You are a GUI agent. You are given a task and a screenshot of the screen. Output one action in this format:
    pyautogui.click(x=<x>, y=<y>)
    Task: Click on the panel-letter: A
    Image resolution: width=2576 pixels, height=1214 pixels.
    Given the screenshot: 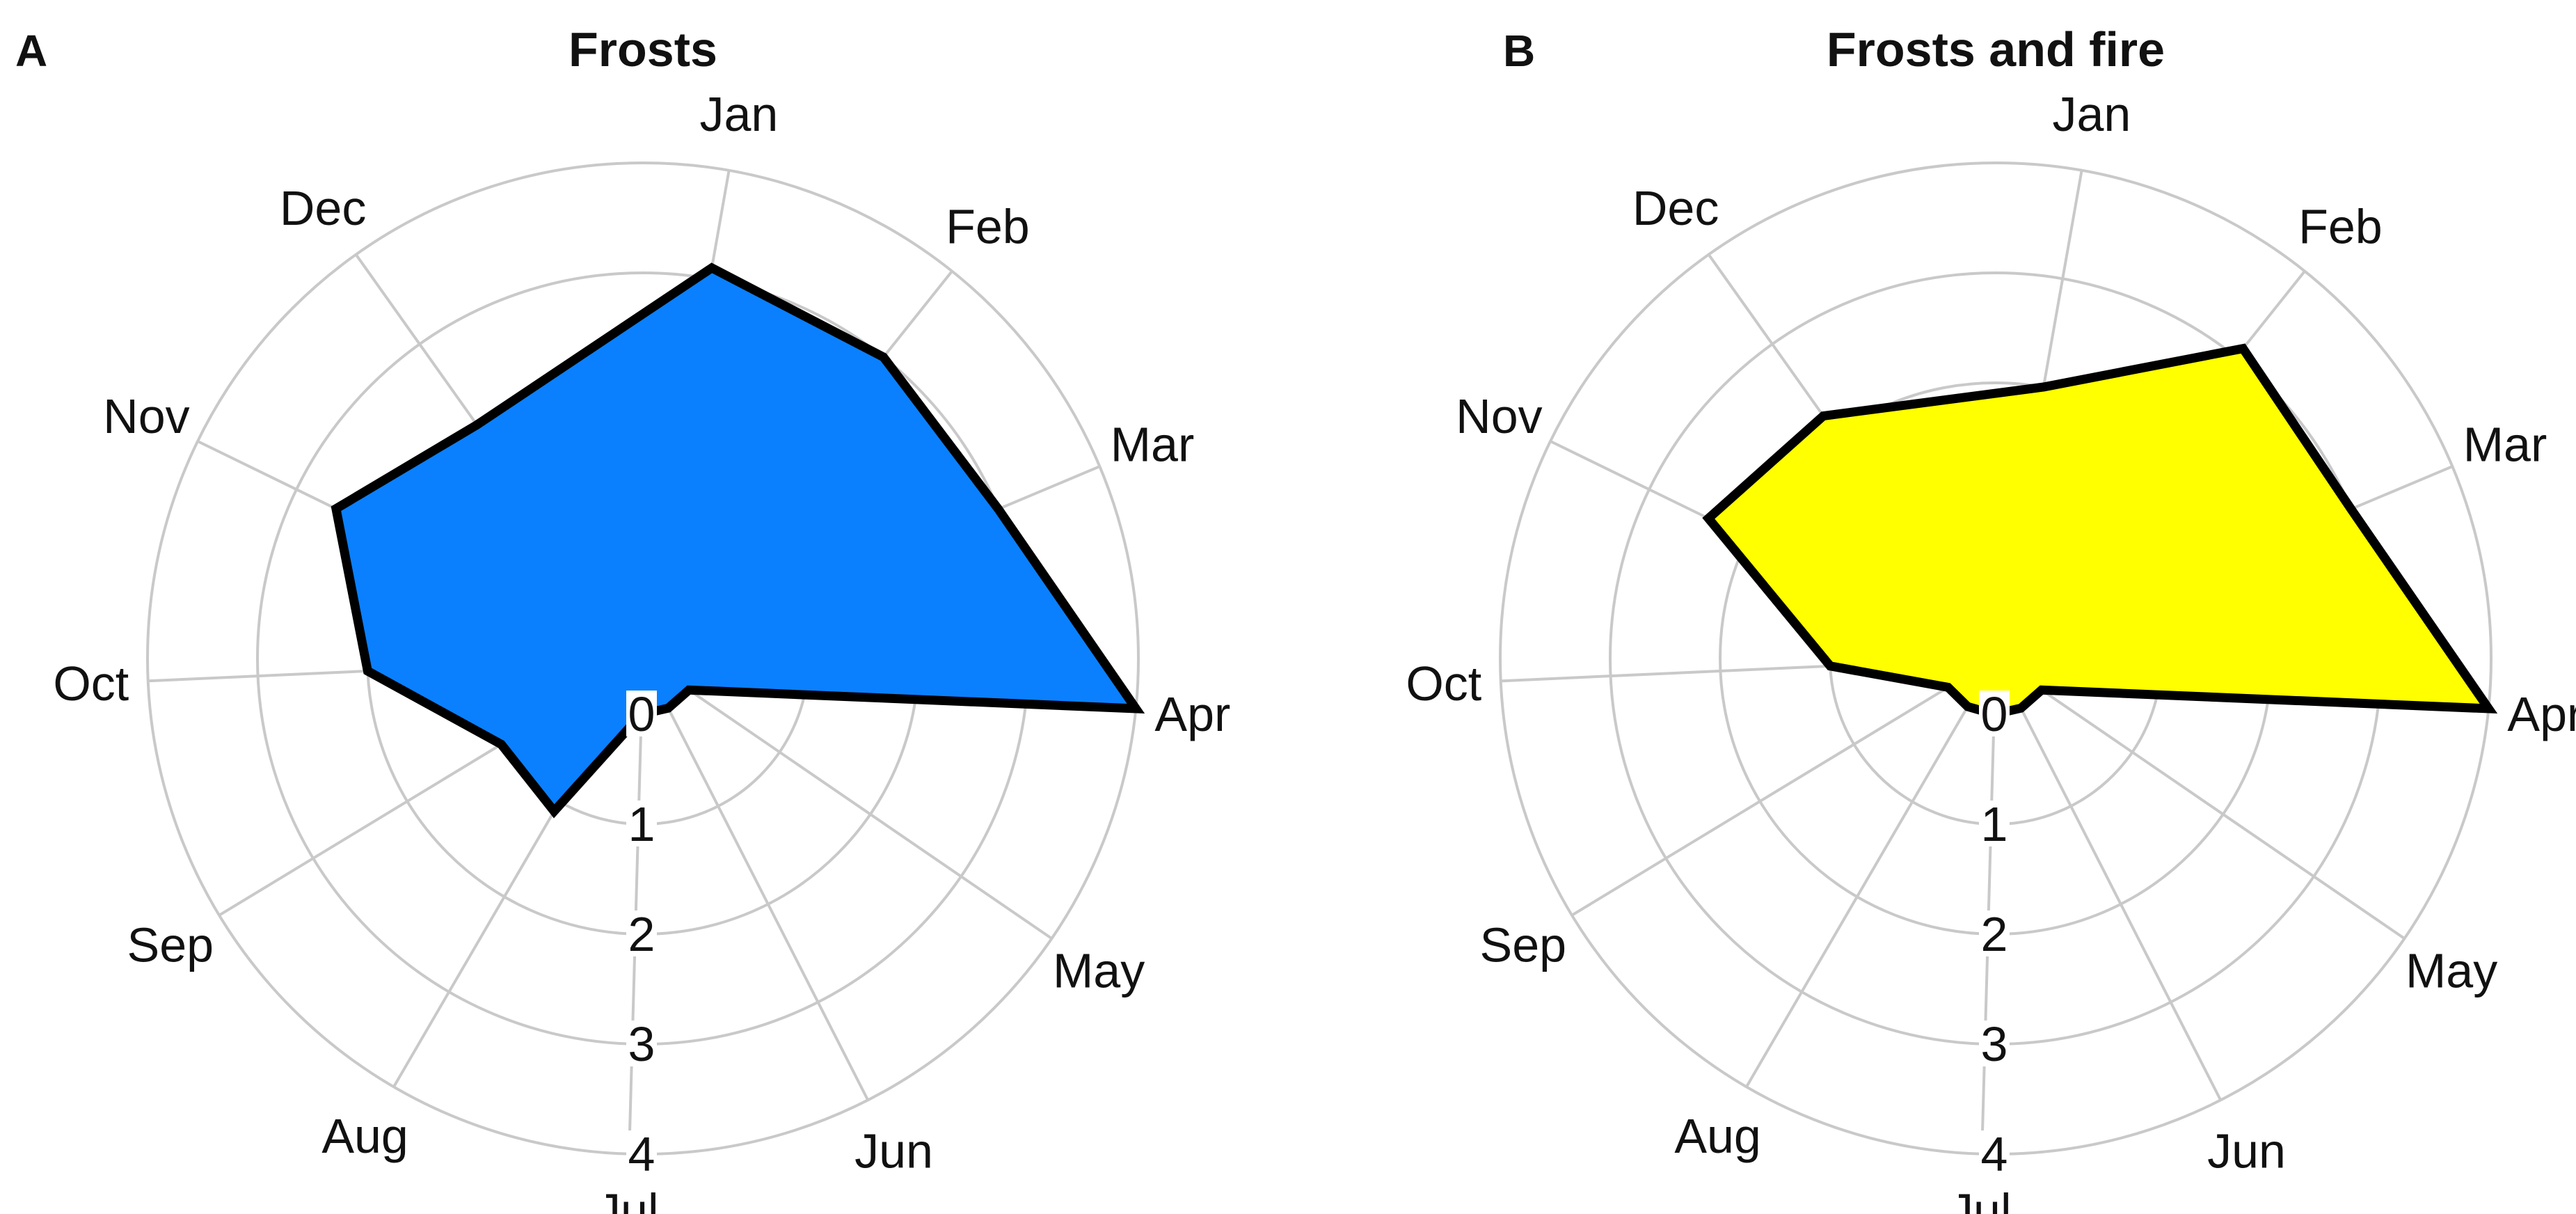 What is the action you would take?
    pyautogui.click(x=31, y=51)
    